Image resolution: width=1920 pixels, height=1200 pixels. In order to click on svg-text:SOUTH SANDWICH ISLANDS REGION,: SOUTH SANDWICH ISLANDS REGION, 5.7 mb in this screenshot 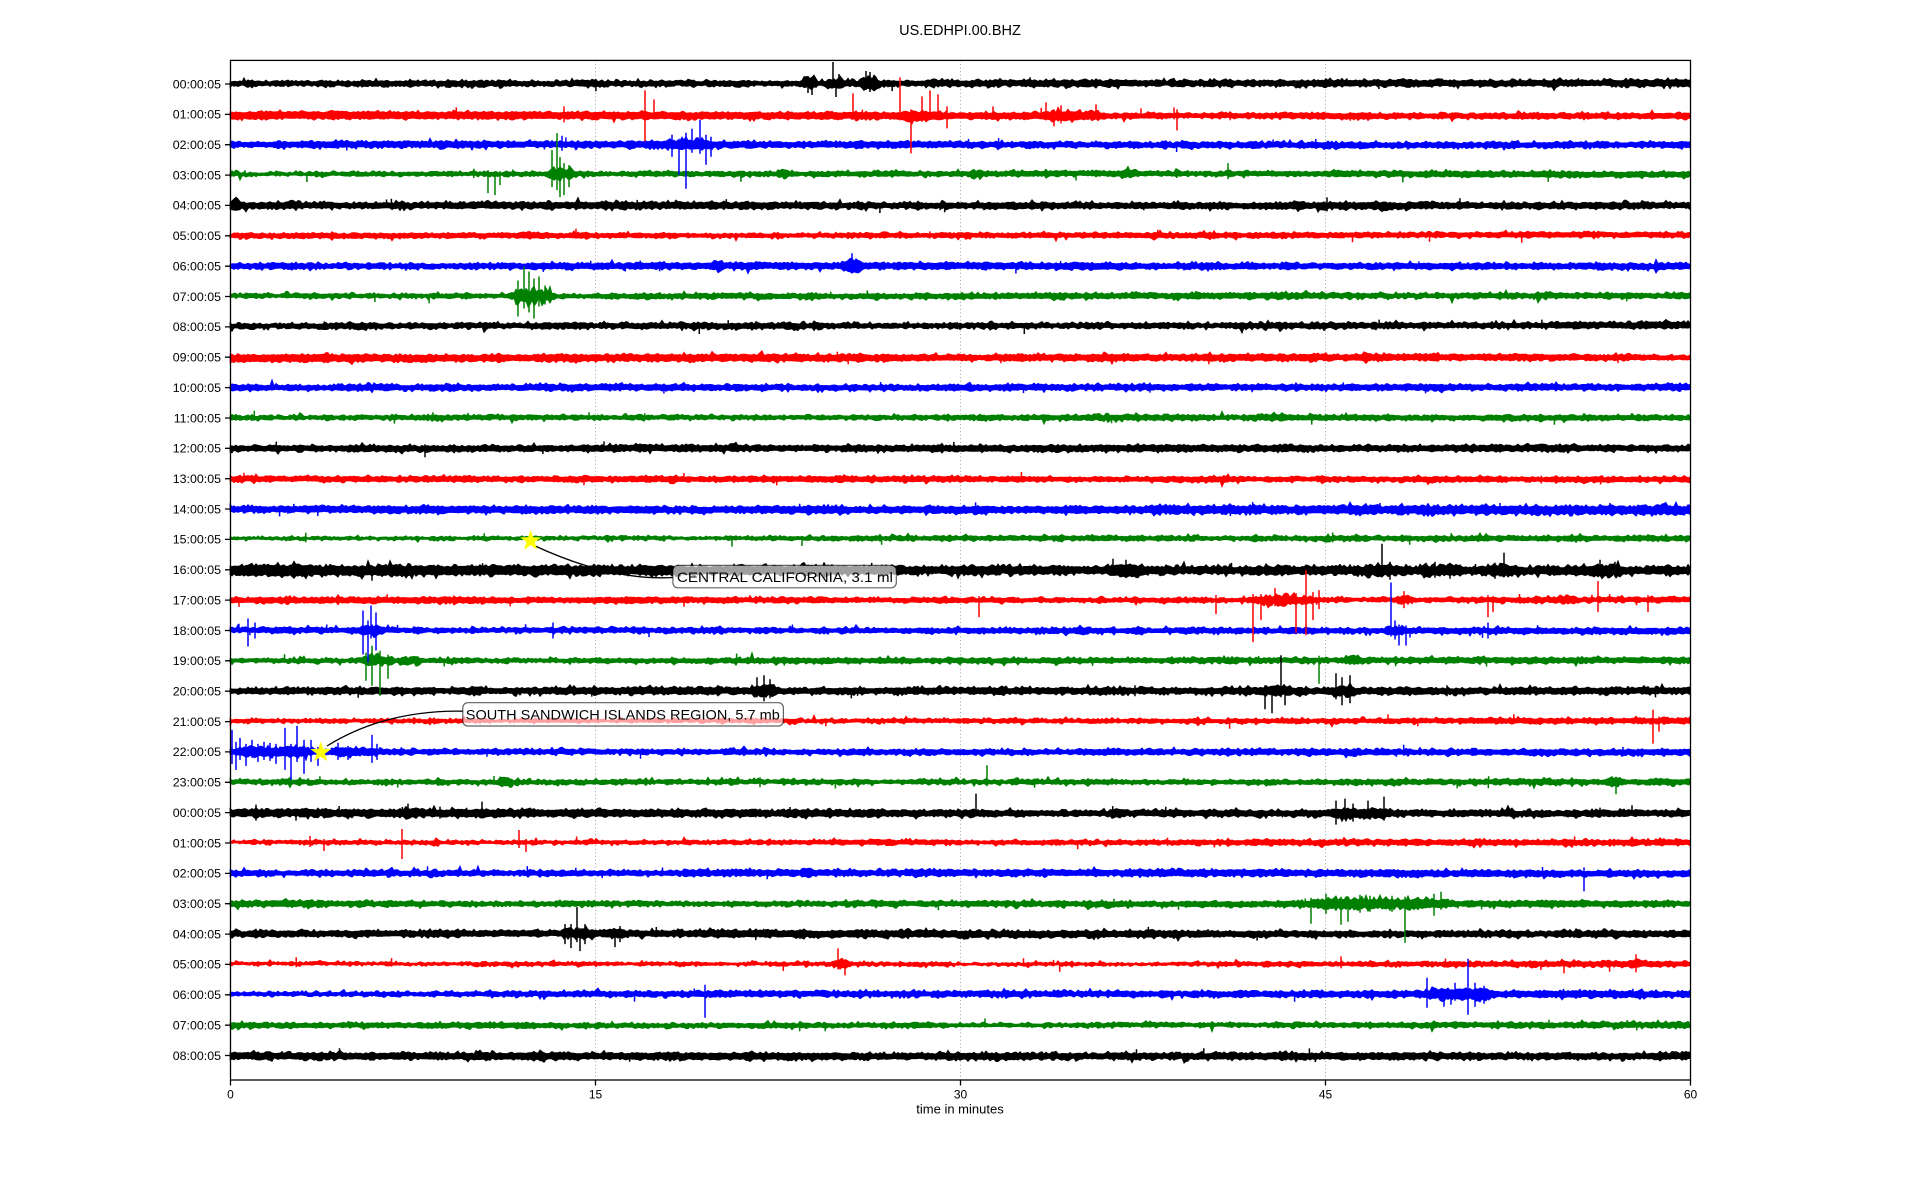, I will do `click(623, 715)`.